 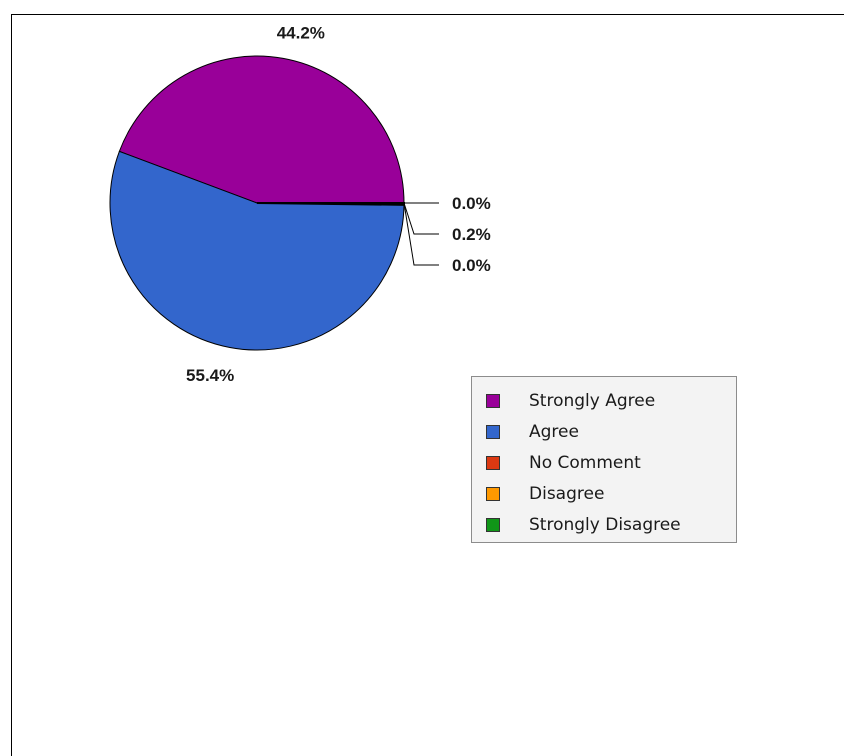 I want to click on slice-label-strongly-agree: 44.2%, so click(x=301, y=33).